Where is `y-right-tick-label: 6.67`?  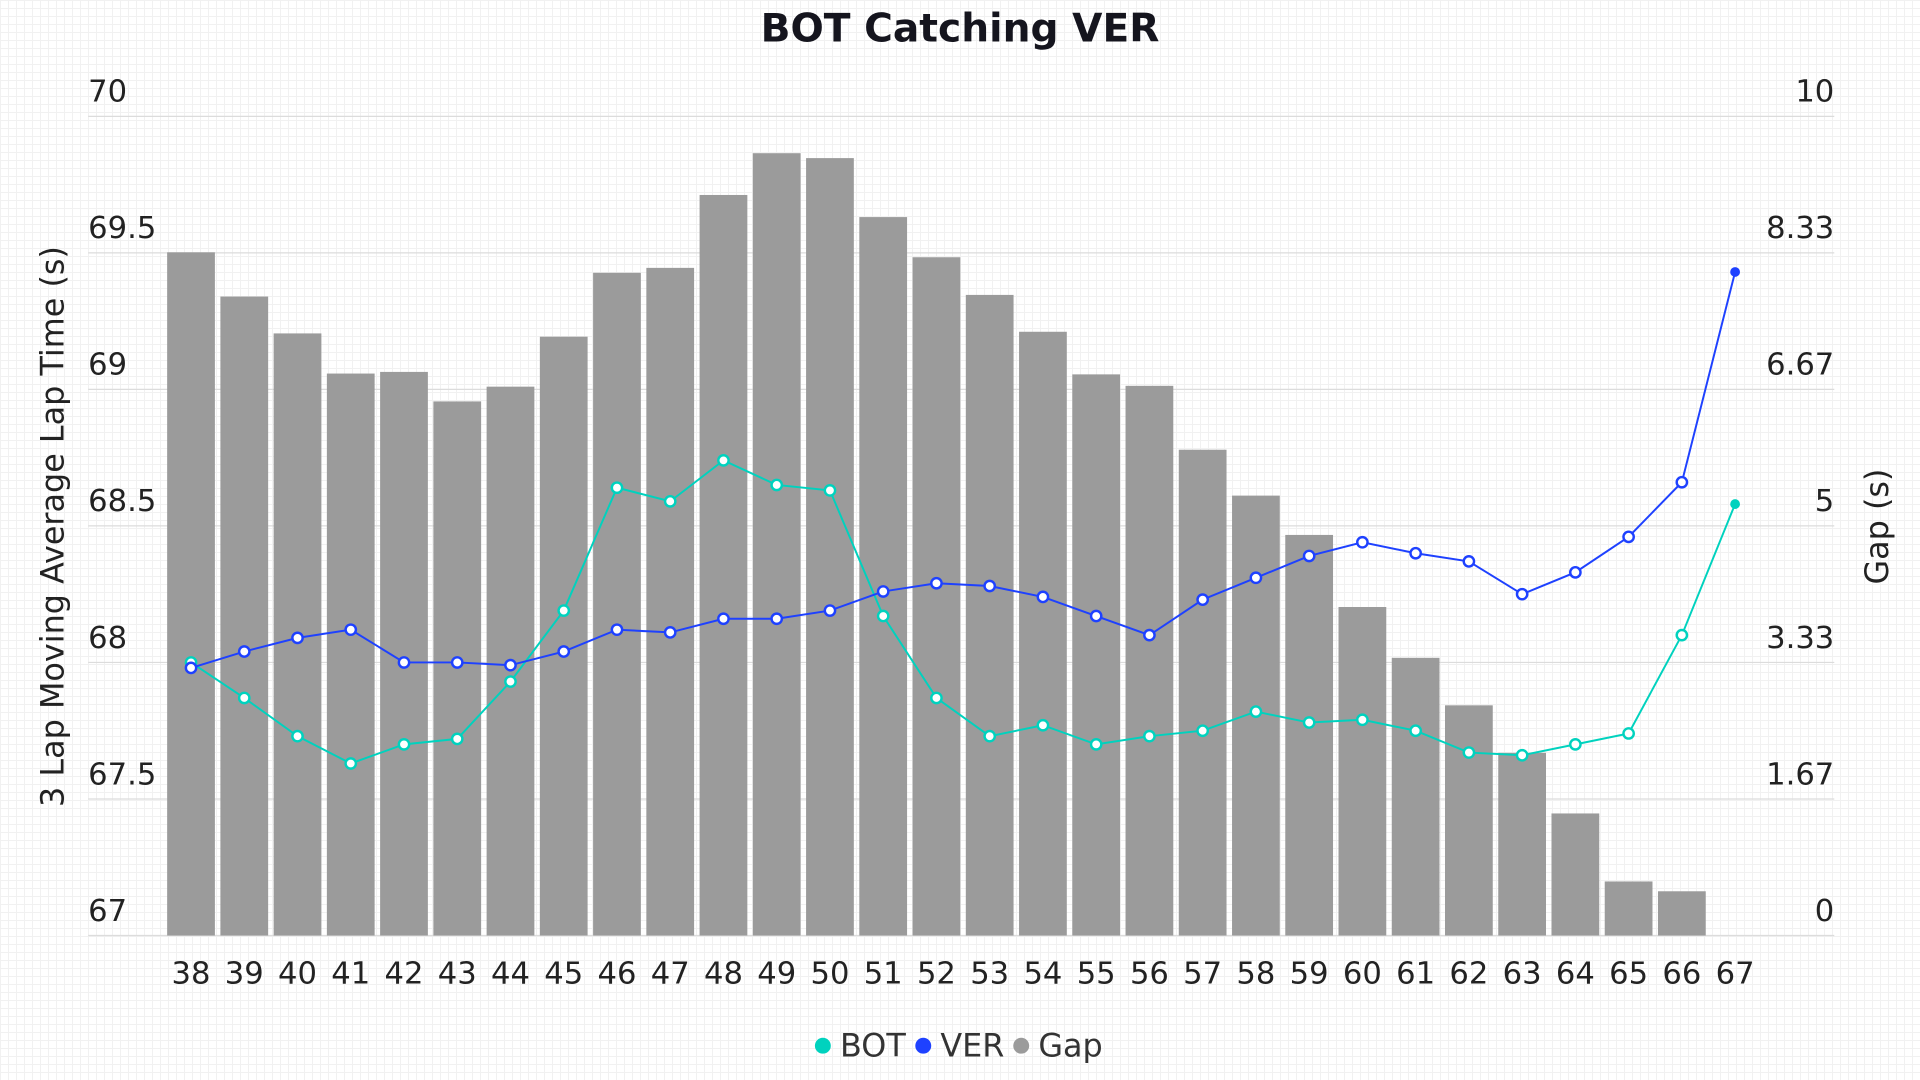 y-right-tick-label: 6.67 is located at coordinates (1800, 365).